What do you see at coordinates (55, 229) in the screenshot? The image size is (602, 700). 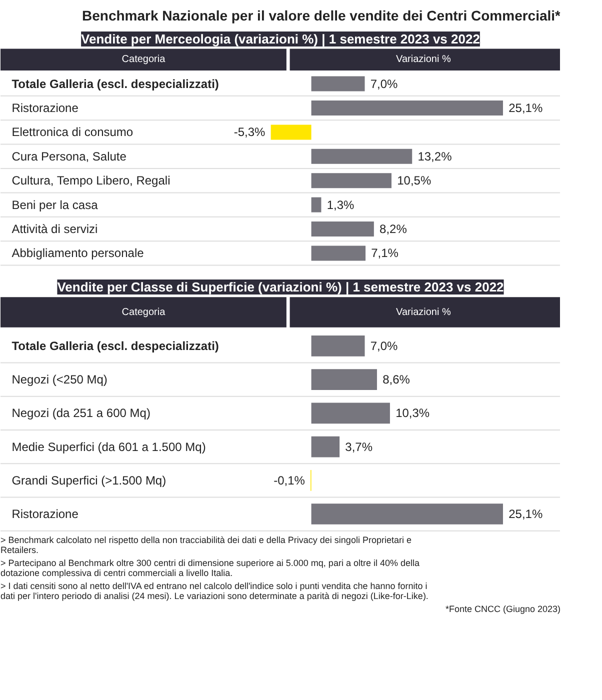 I see `y-tick-label: Attività di servizi` at bounding box center [55, 229].